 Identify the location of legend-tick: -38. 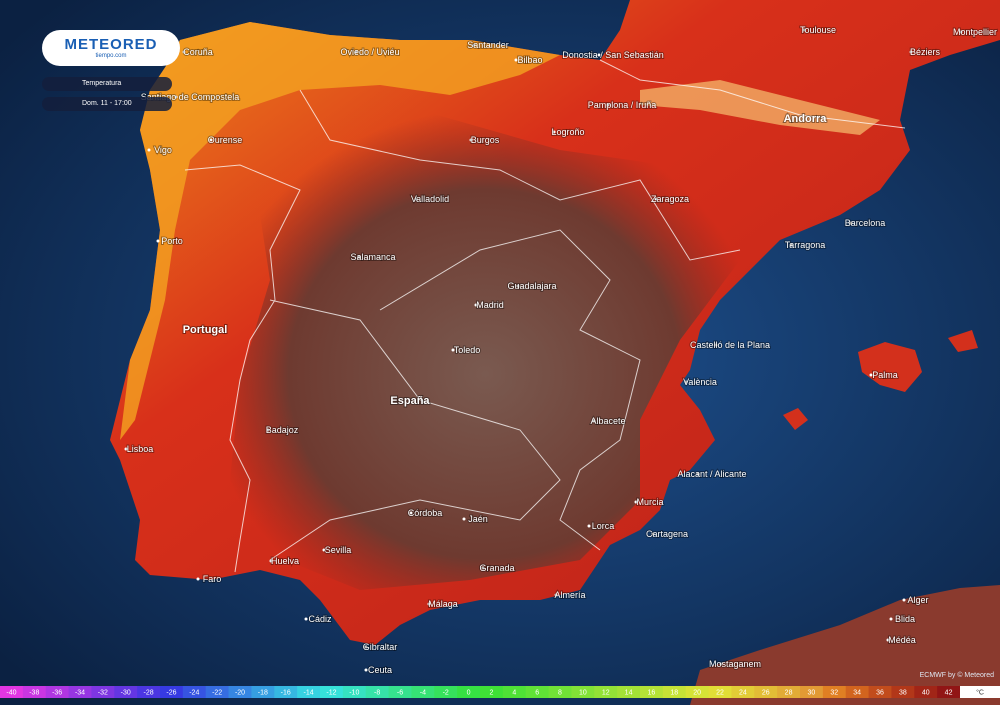
(34, 692).